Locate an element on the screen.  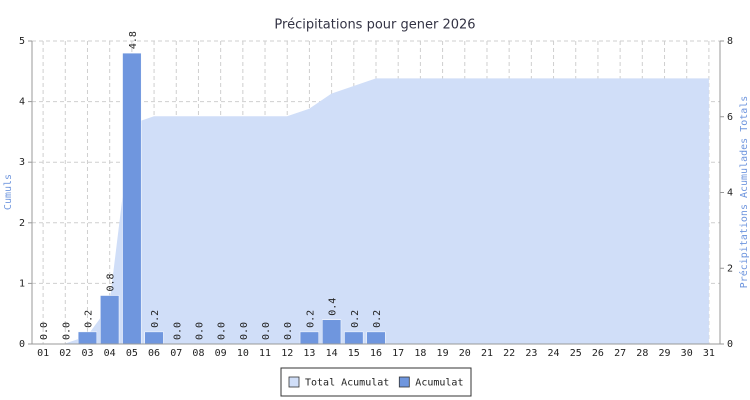
legend-label: Acumulat is located at coordinates (439, 383).